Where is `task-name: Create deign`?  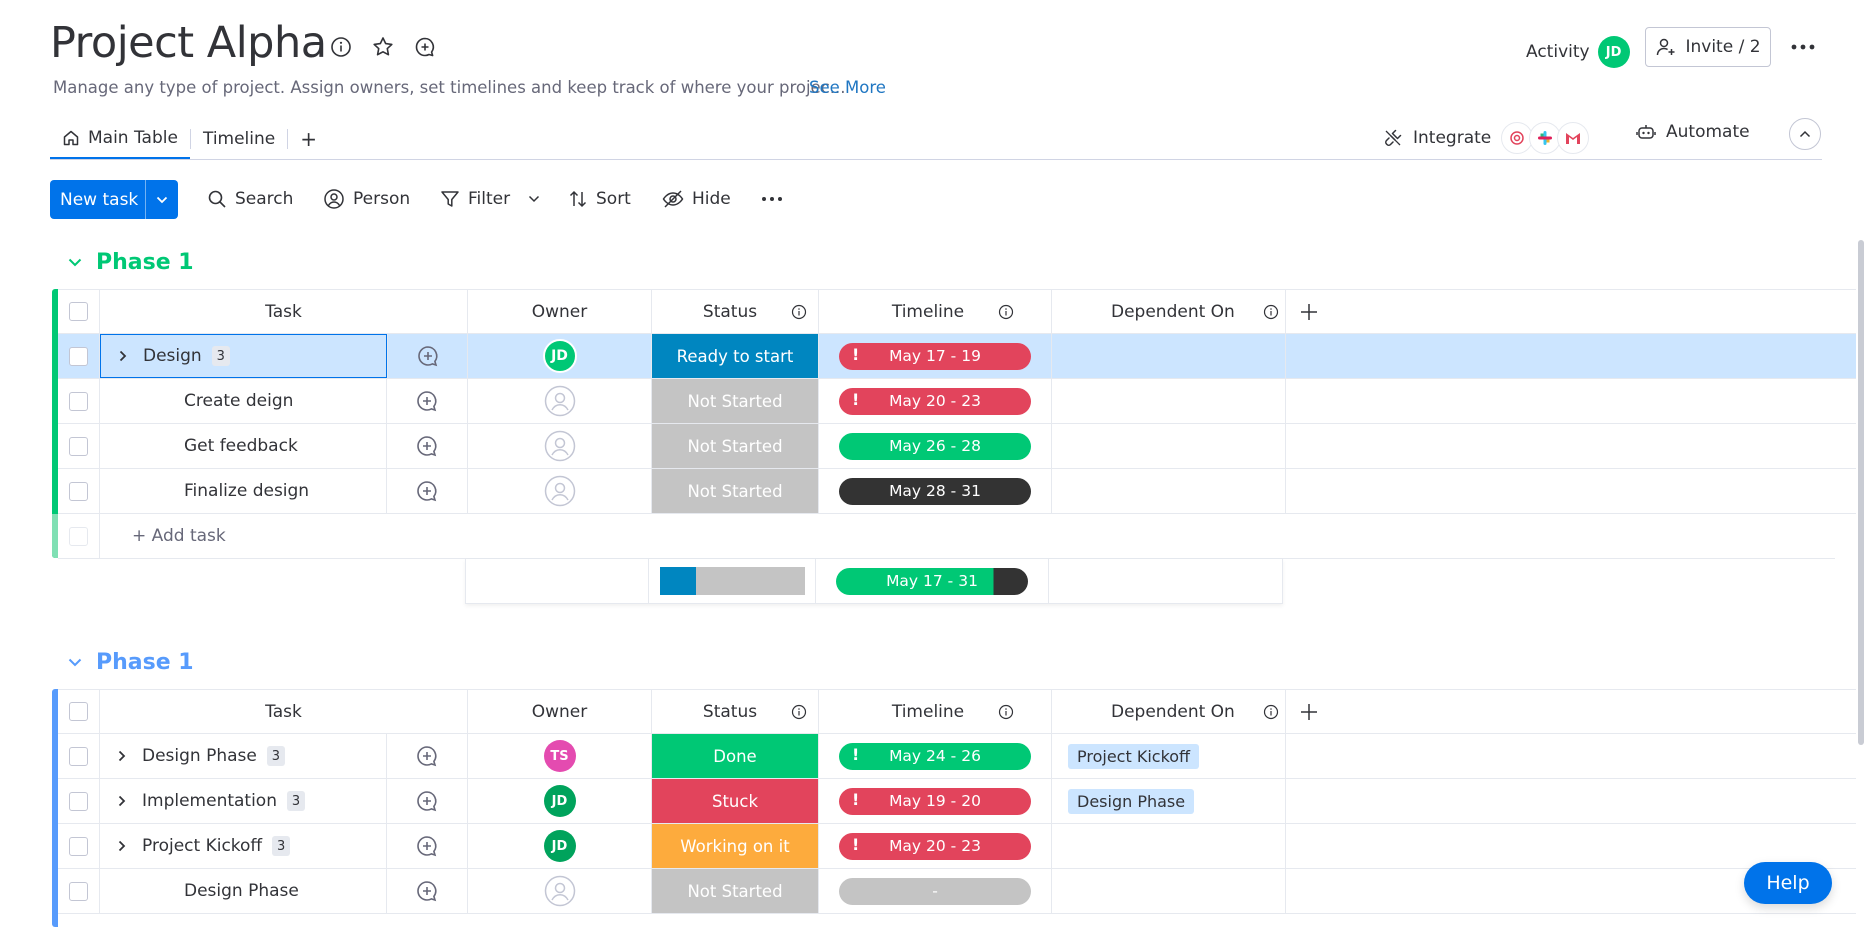
task-name: Create deign is located at coordinates (239, 401).